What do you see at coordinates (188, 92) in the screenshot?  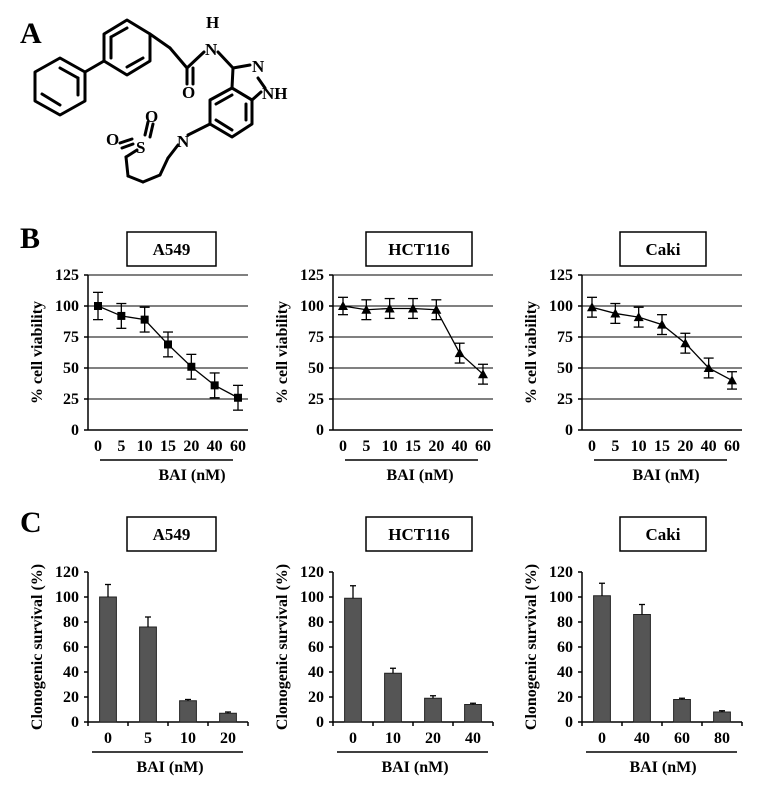 I see `atom-o-carbonyl: O` at bounding box center [188, 92].